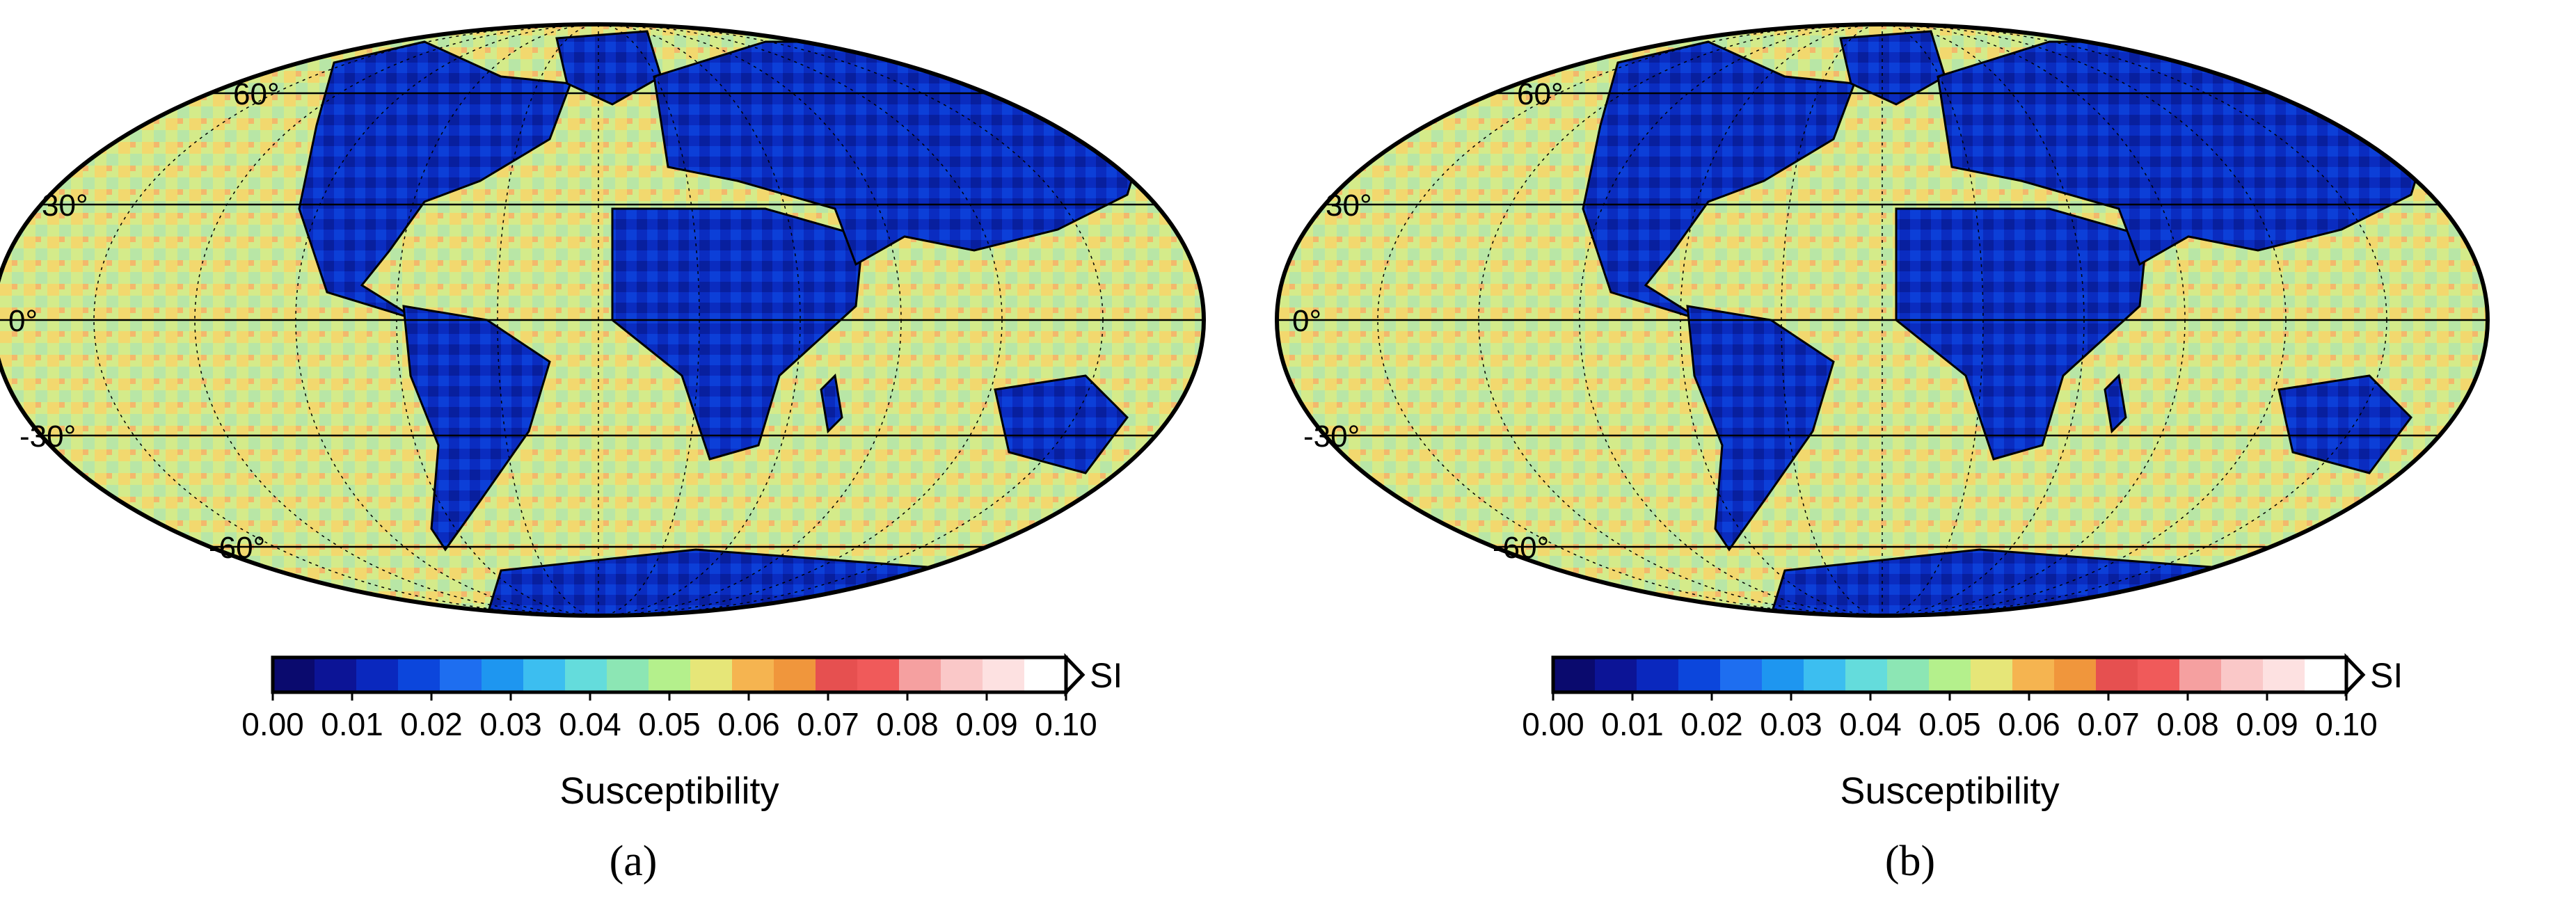  I want to click on lat-label-0: 0°, so click(1306, 321).